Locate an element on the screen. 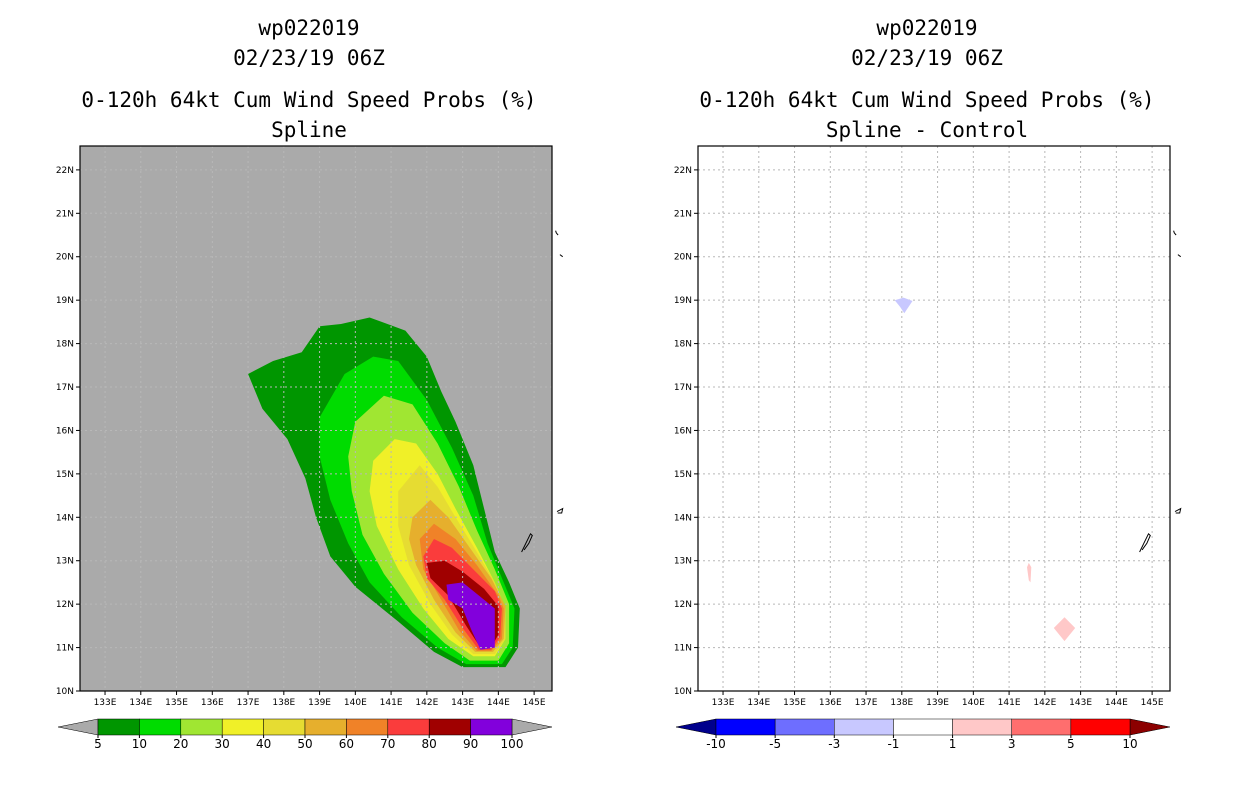 The image size is (1236, 800). lon-tick-label: 142E is located at coordinates (426, 703).